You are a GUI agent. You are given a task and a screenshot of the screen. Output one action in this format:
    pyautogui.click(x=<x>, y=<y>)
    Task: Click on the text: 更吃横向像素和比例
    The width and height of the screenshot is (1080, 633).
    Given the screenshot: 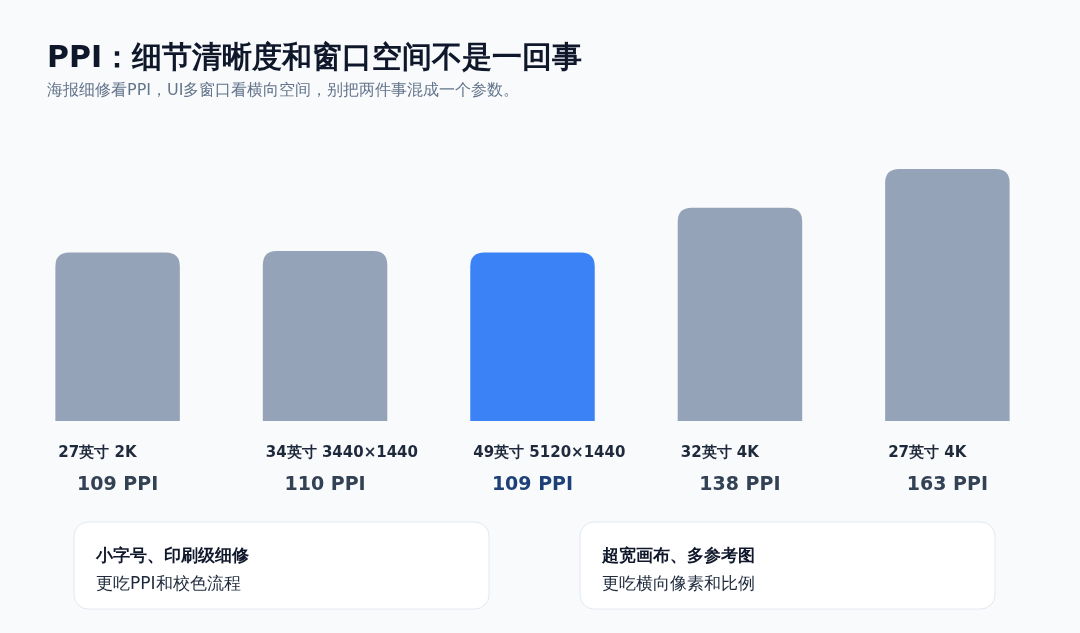 What is the action you would take?
    pyautogui.click(x=678, y=583)
    